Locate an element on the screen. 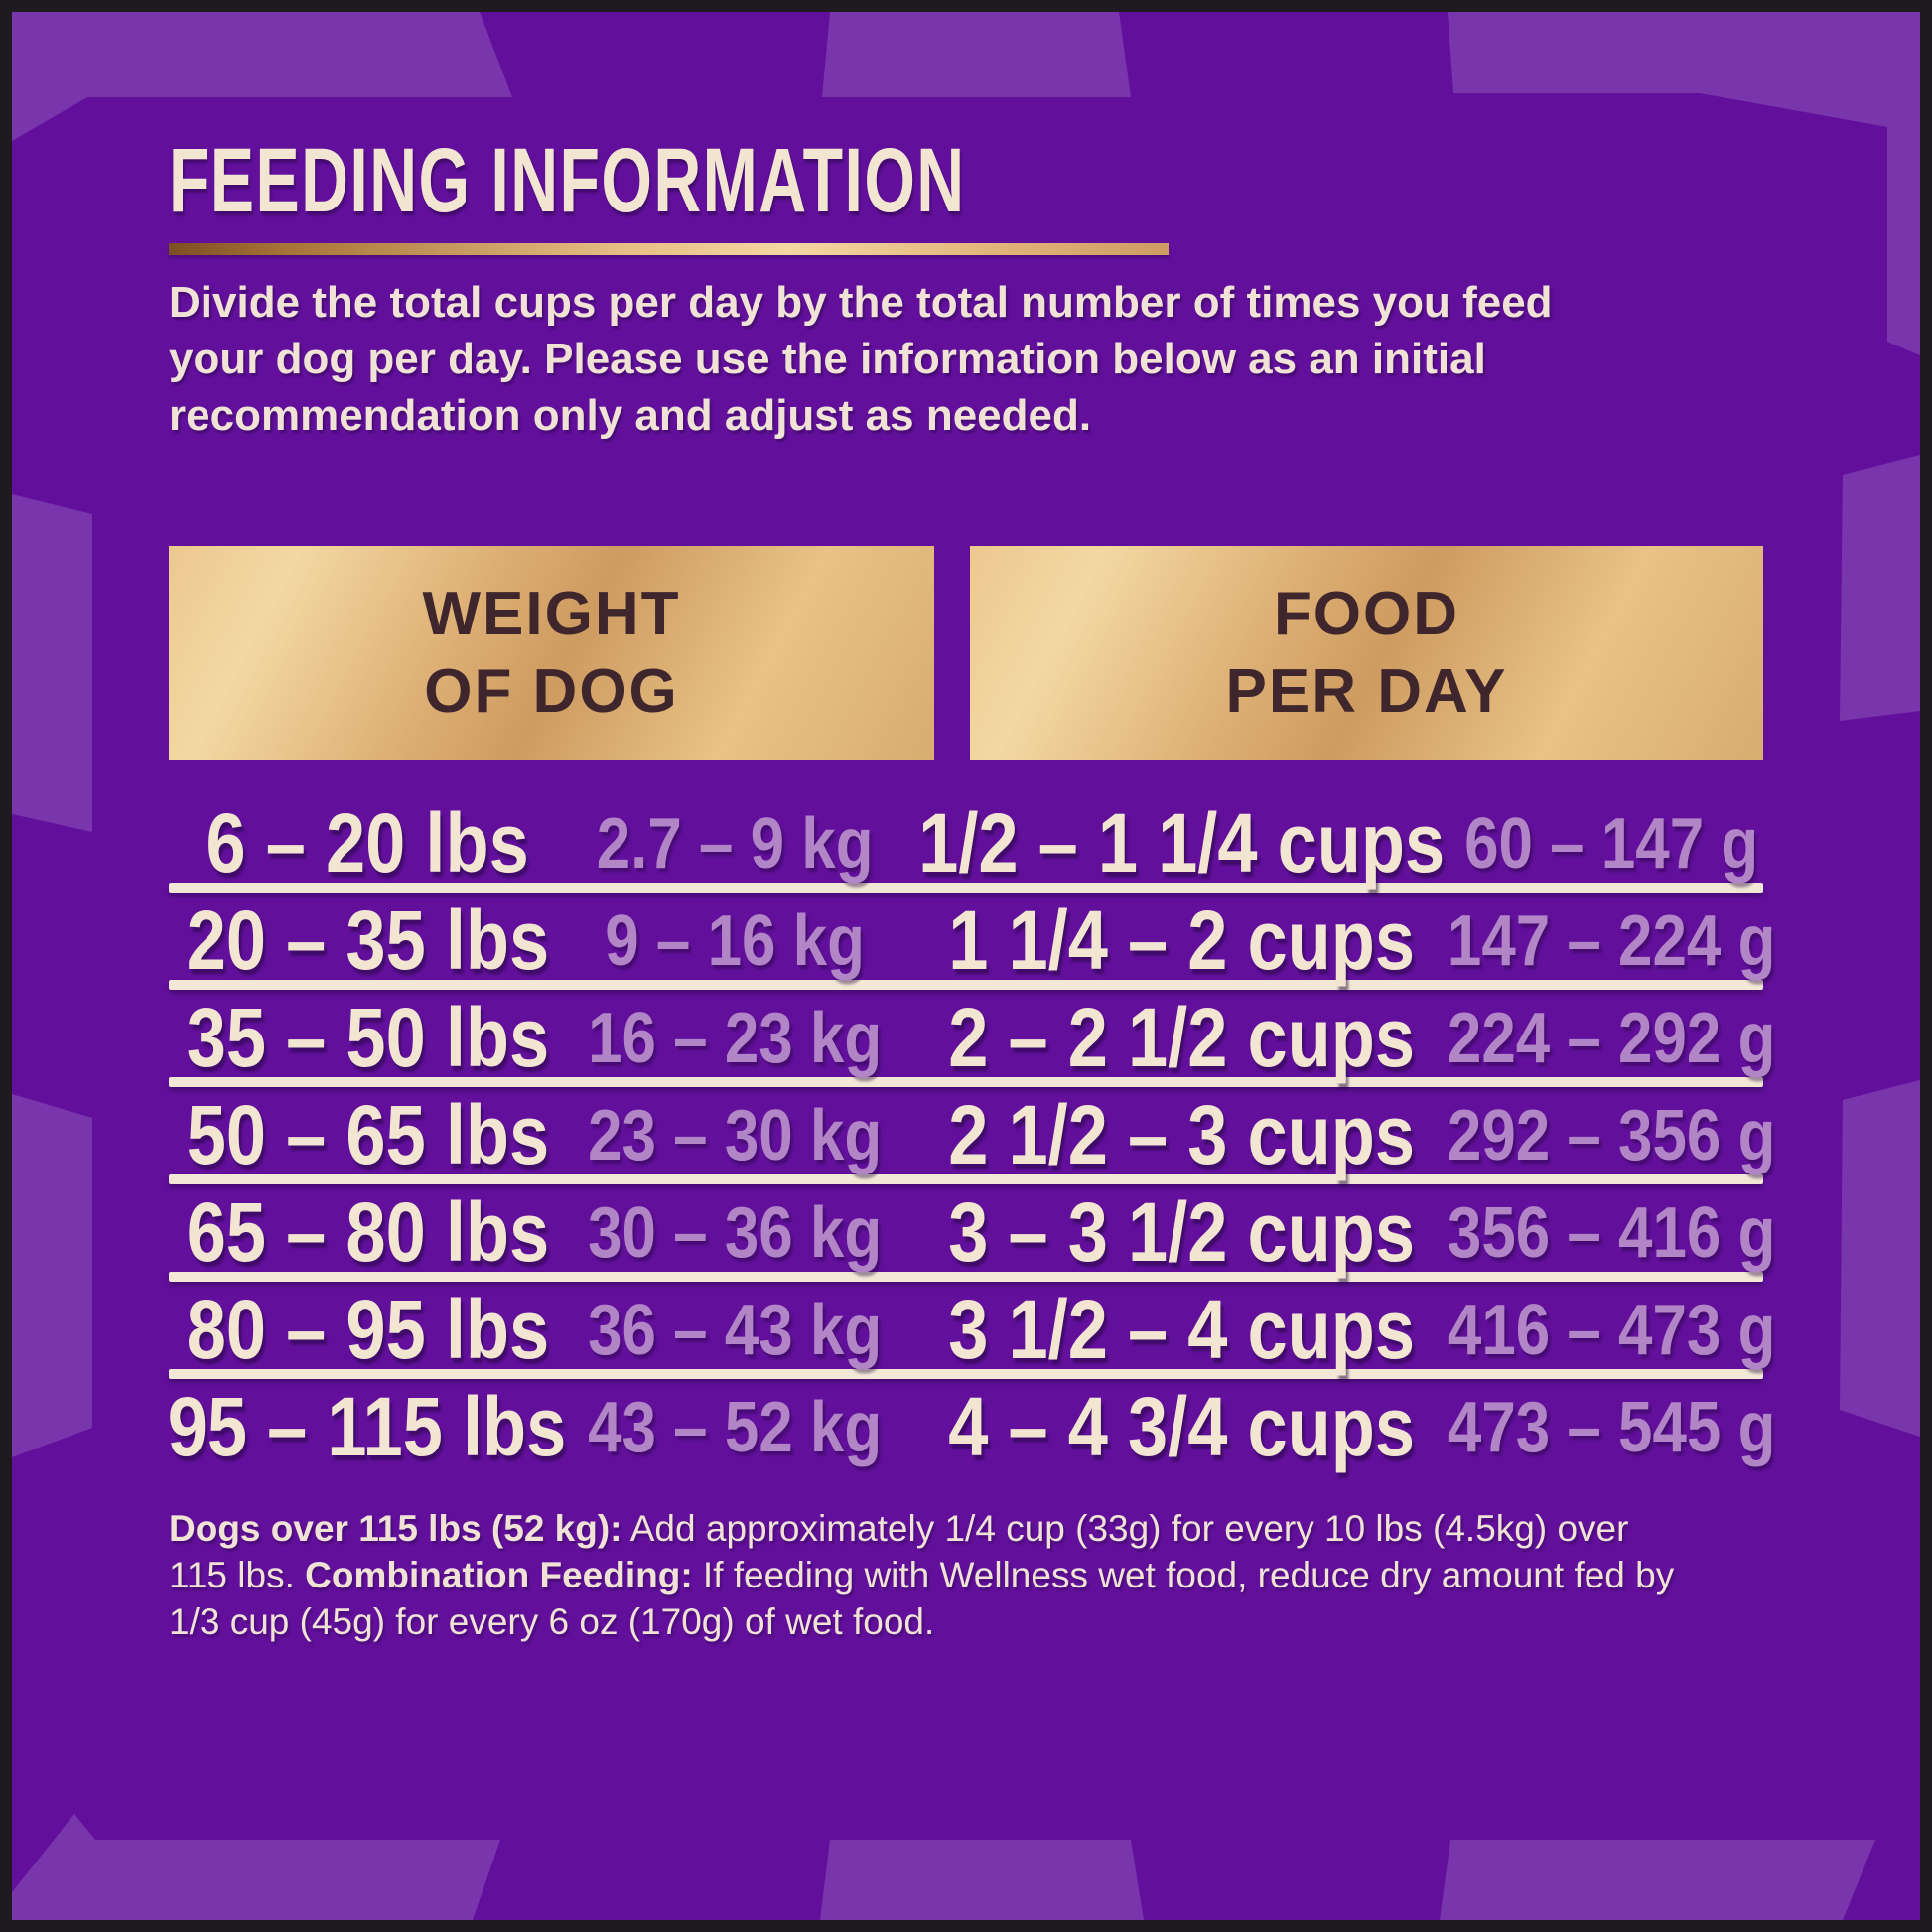  food-grams-cell: 356 – 416 g is located at coordinates (1611, 1233).